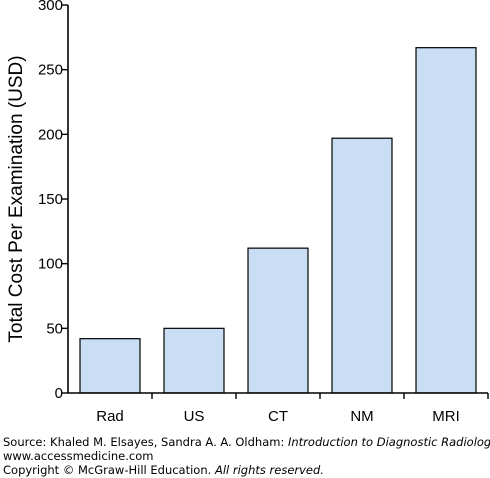 Image resolution: width=490 pixels, height=478 pixels. Describe the element at coordinates (59, 393) in the screenshot. I see `y-tick-label-0: 0` at that location.